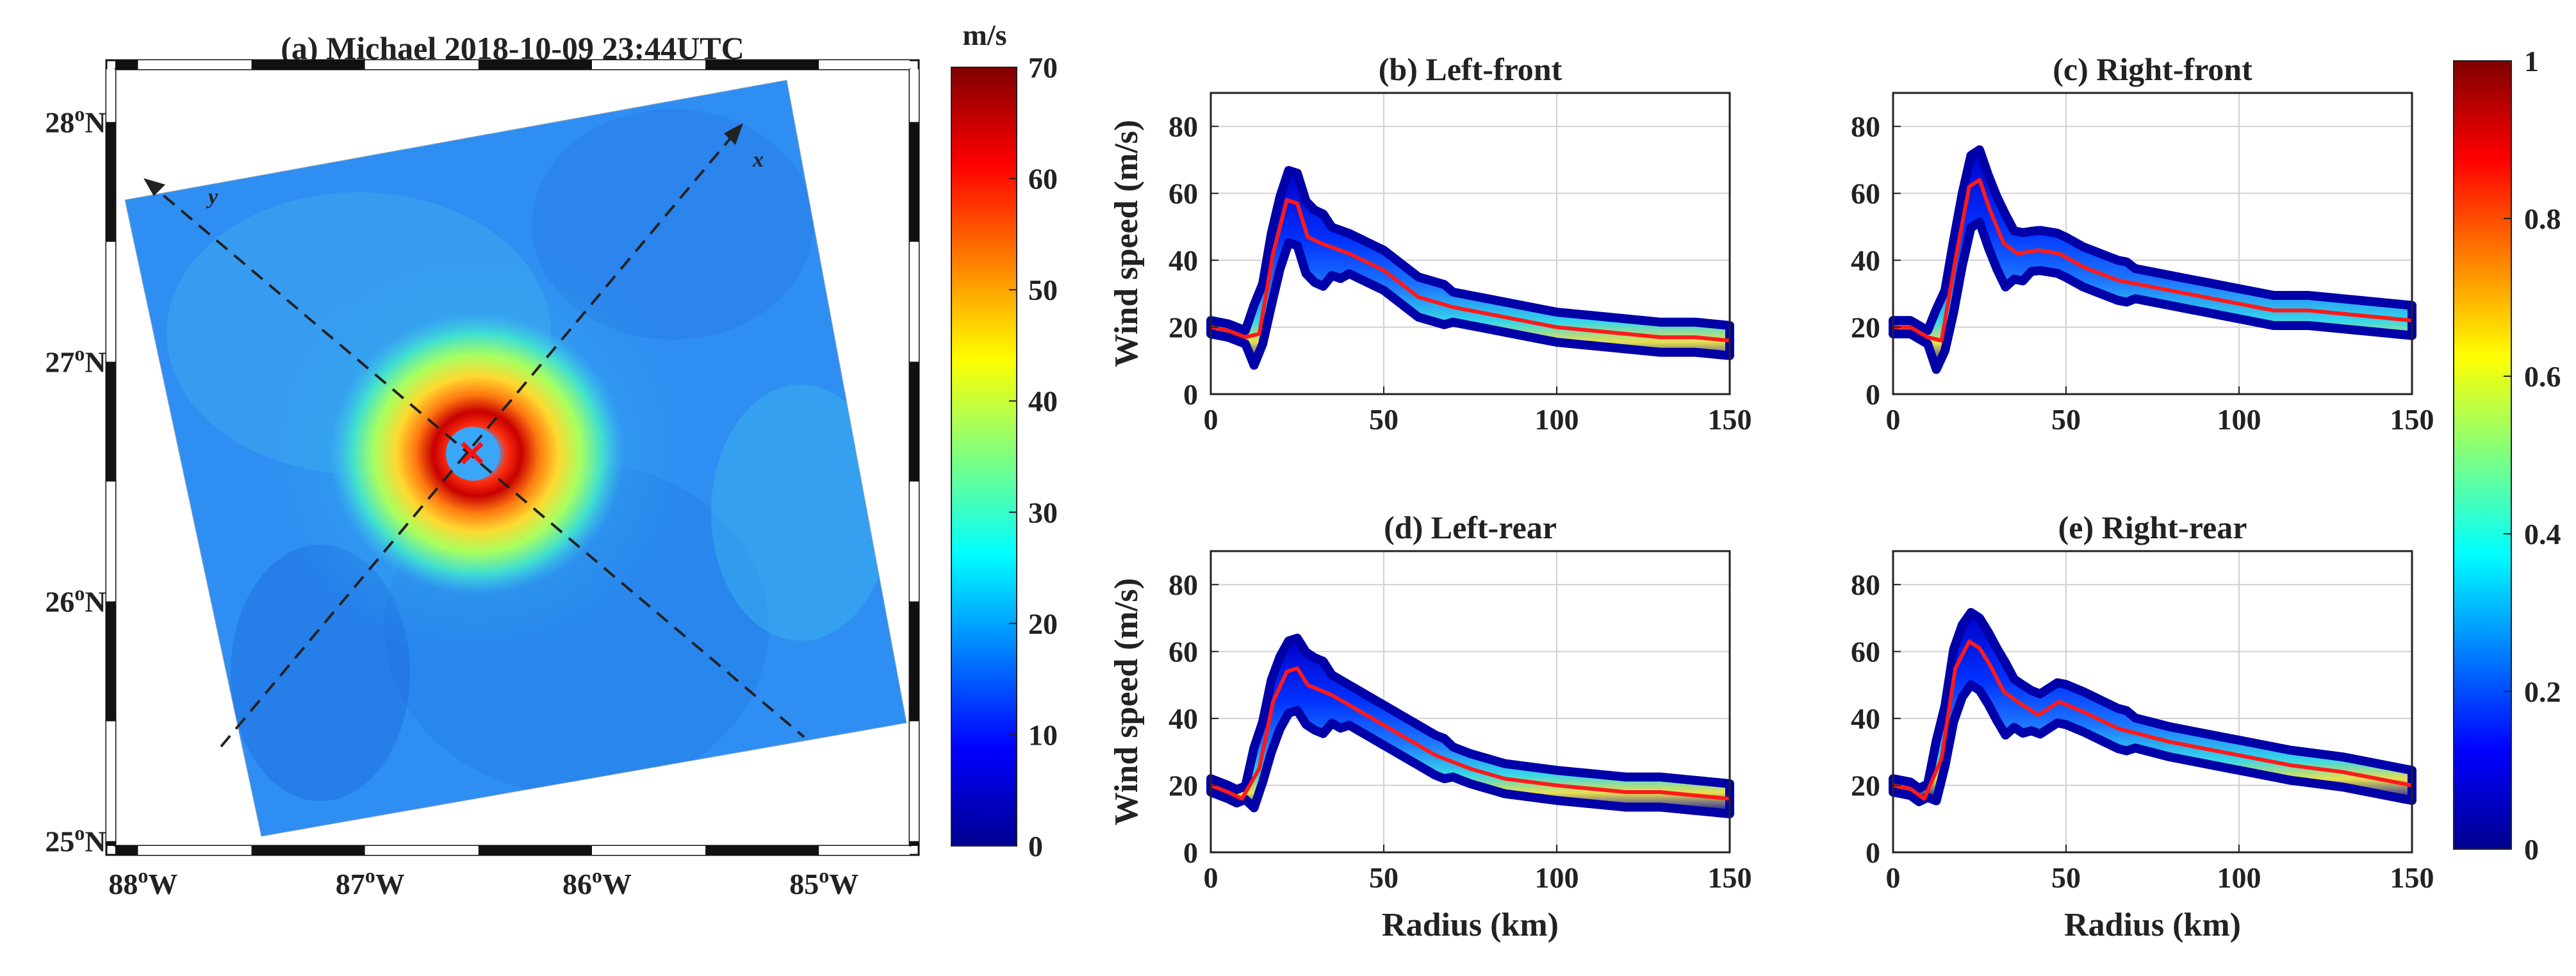  I want to click on map-lat-tick: 26oN, so click(75, 599).